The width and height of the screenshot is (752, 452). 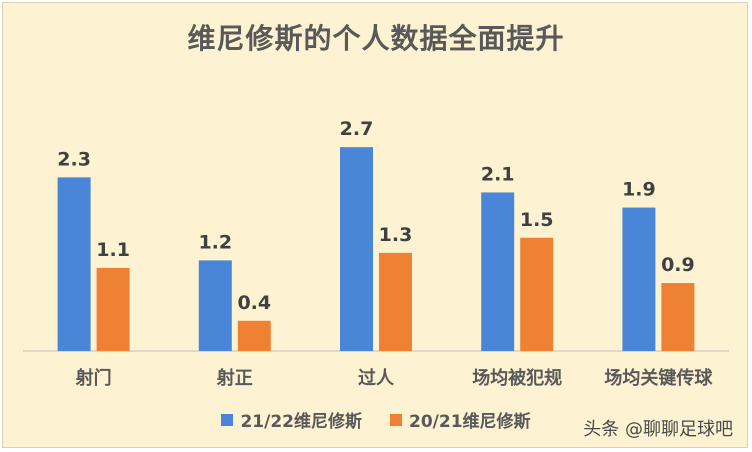 What do you see at coordinates (639, 190) in the screenshot?
I see `data-label-series-1-5: 1.9` at bounding box center [639, 190].